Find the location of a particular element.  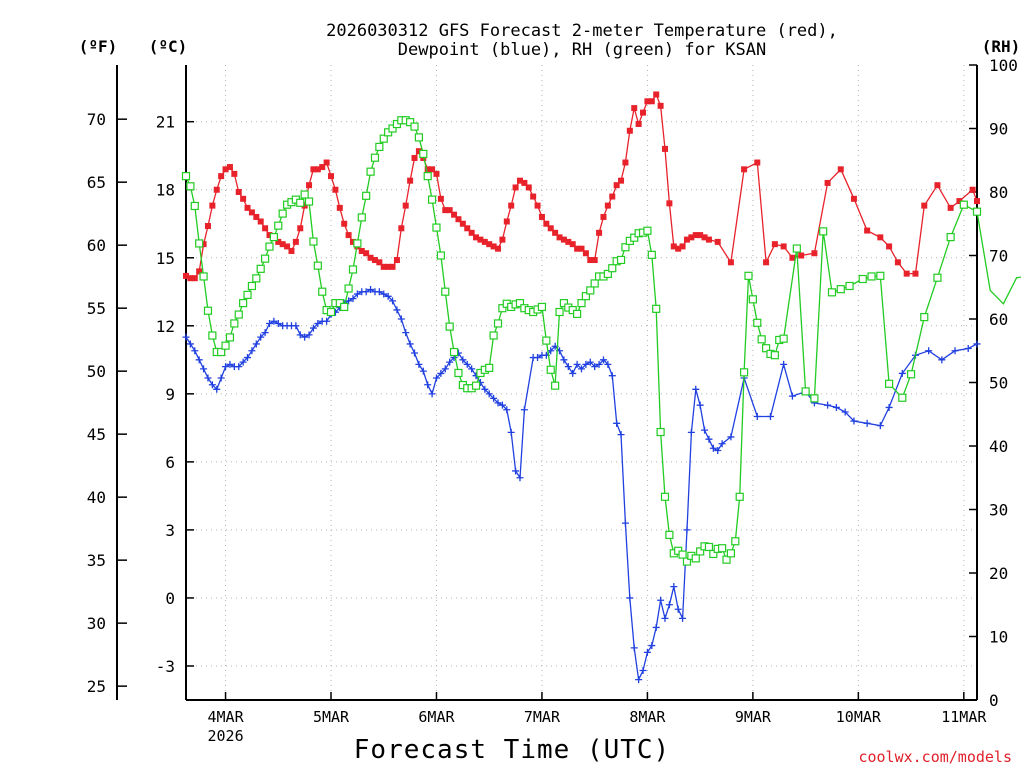

celsius-tick-label: 21 is located at coordinates (165, 122).